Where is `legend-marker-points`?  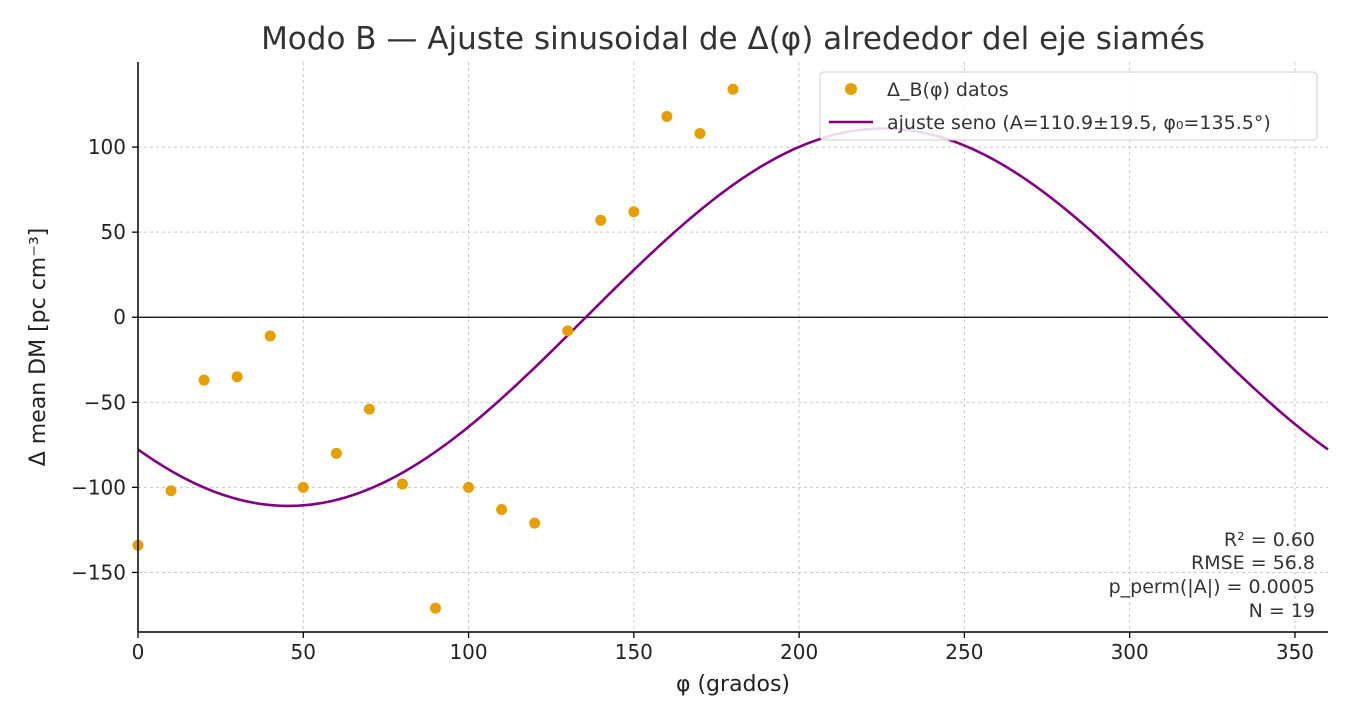 legend-marker-points is located at coordinates (851, 89).